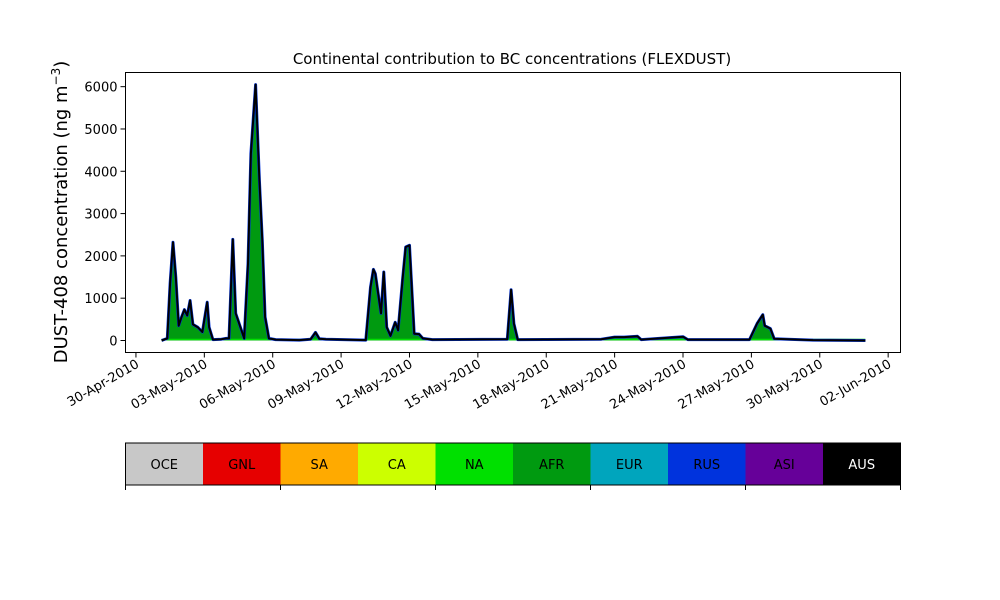  I want to click on x-tick-label: 27-May-2010, so click(717, 385).